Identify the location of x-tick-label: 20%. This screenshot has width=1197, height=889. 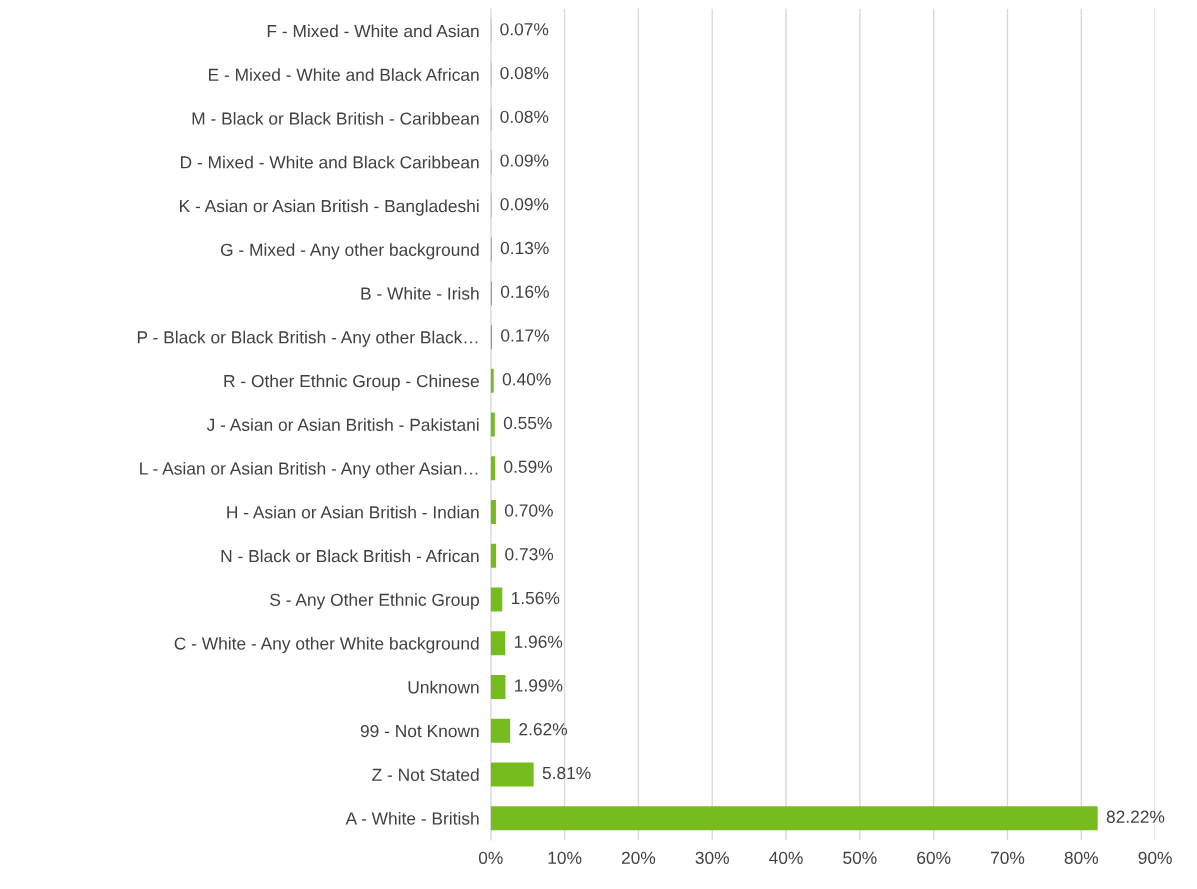
(638, 857).